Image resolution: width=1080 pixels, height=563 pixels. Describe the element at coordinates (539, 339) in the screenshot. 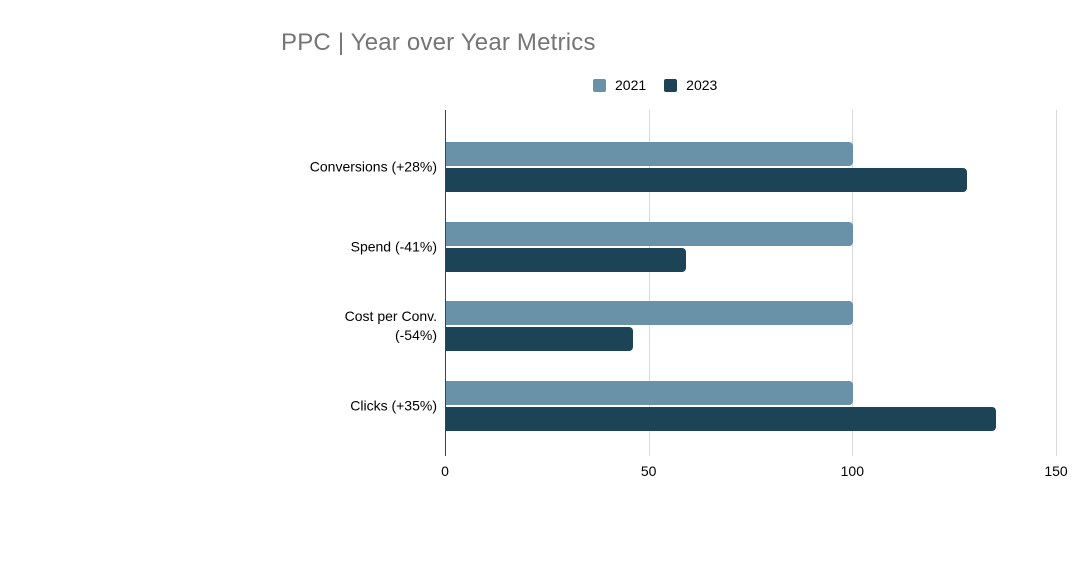

I see `bar-2023-group2` at that location.